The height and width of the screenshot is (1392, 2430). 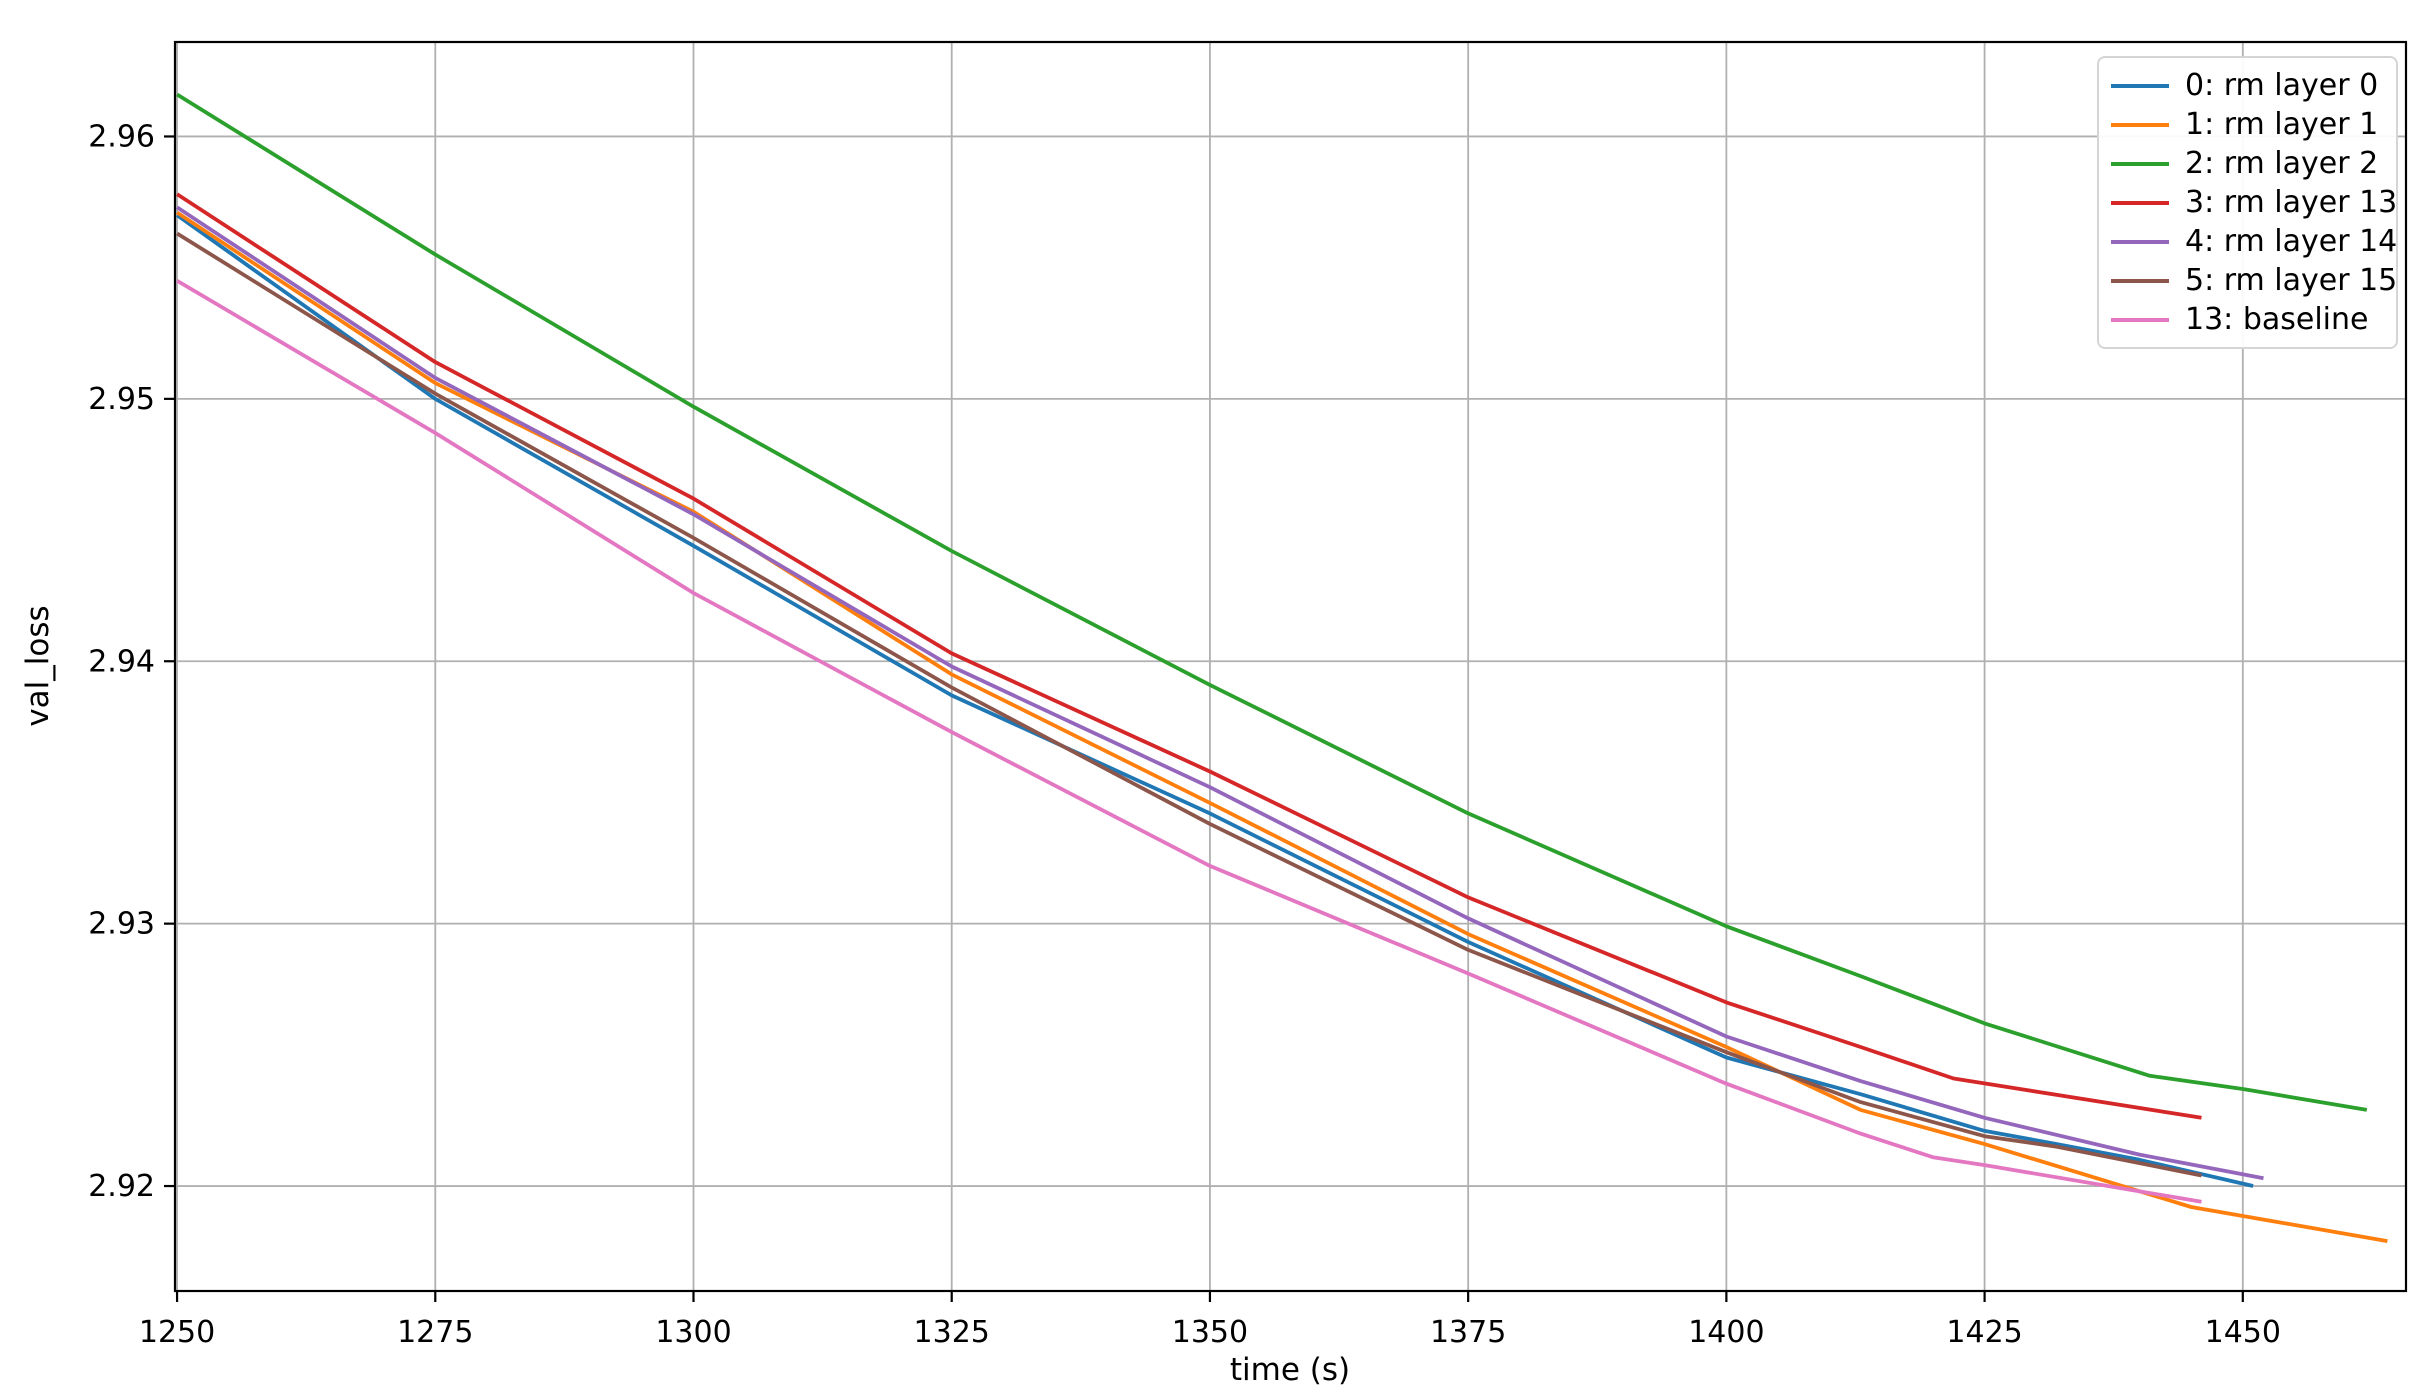 I want to click on x-tick-label: 1400, so click(x=1726, y=1332).